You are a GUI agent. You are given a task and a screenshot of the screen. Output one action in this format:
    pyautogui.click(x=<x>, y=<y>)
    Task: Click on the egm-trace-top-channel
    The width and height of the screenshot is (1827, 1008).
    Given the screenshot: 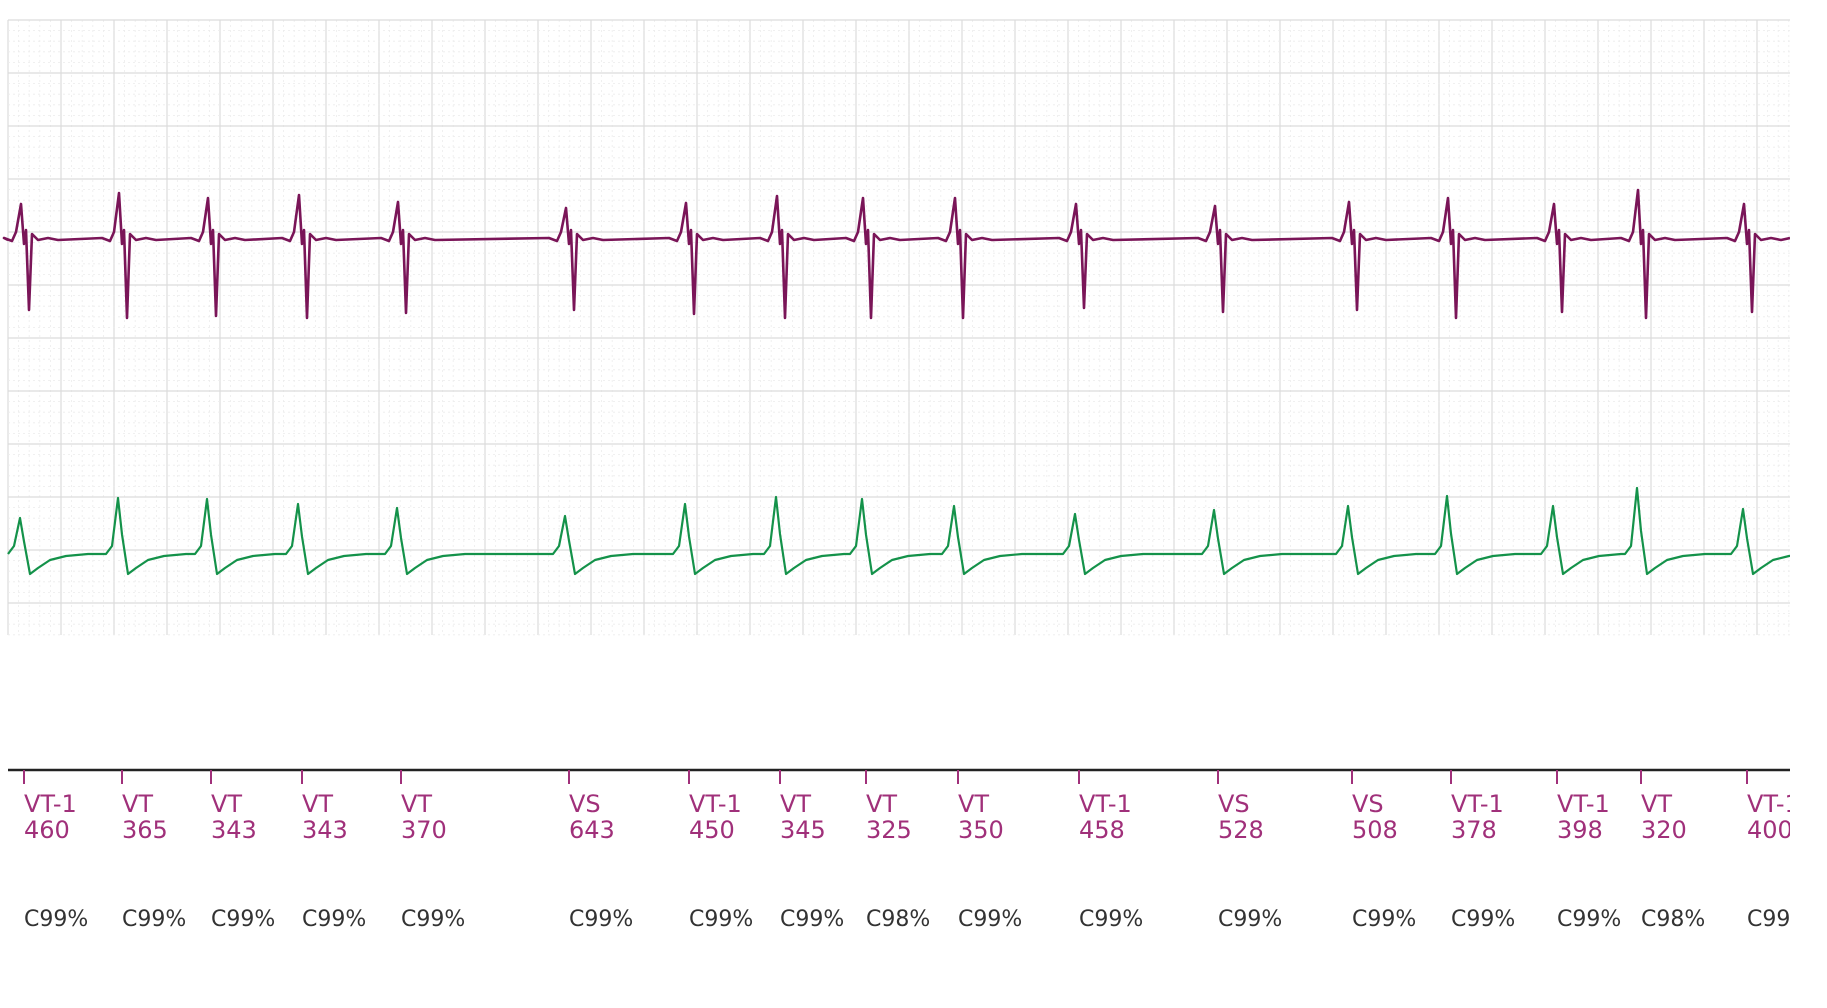 What is the action you would take?
    pyautogui.click(x=896, y=254)
    